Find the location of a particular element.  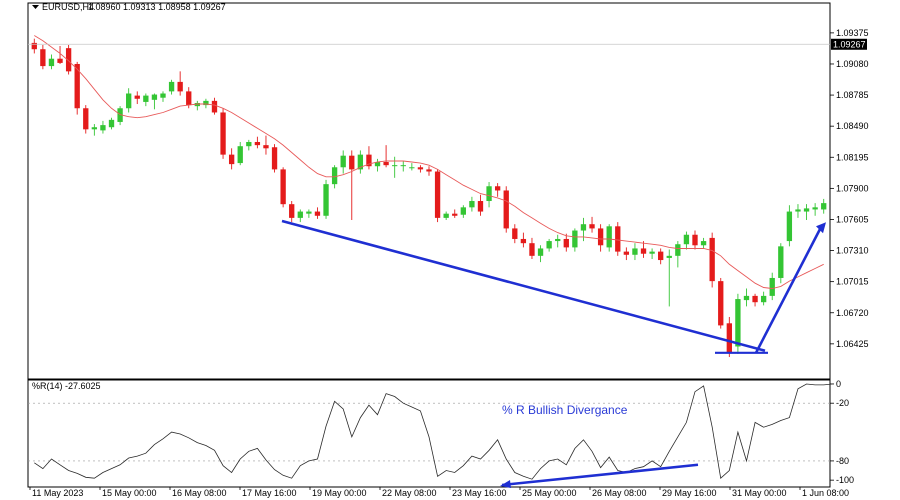

symbol-label: EURUSD,H4 is located at coordinates (68, 7).